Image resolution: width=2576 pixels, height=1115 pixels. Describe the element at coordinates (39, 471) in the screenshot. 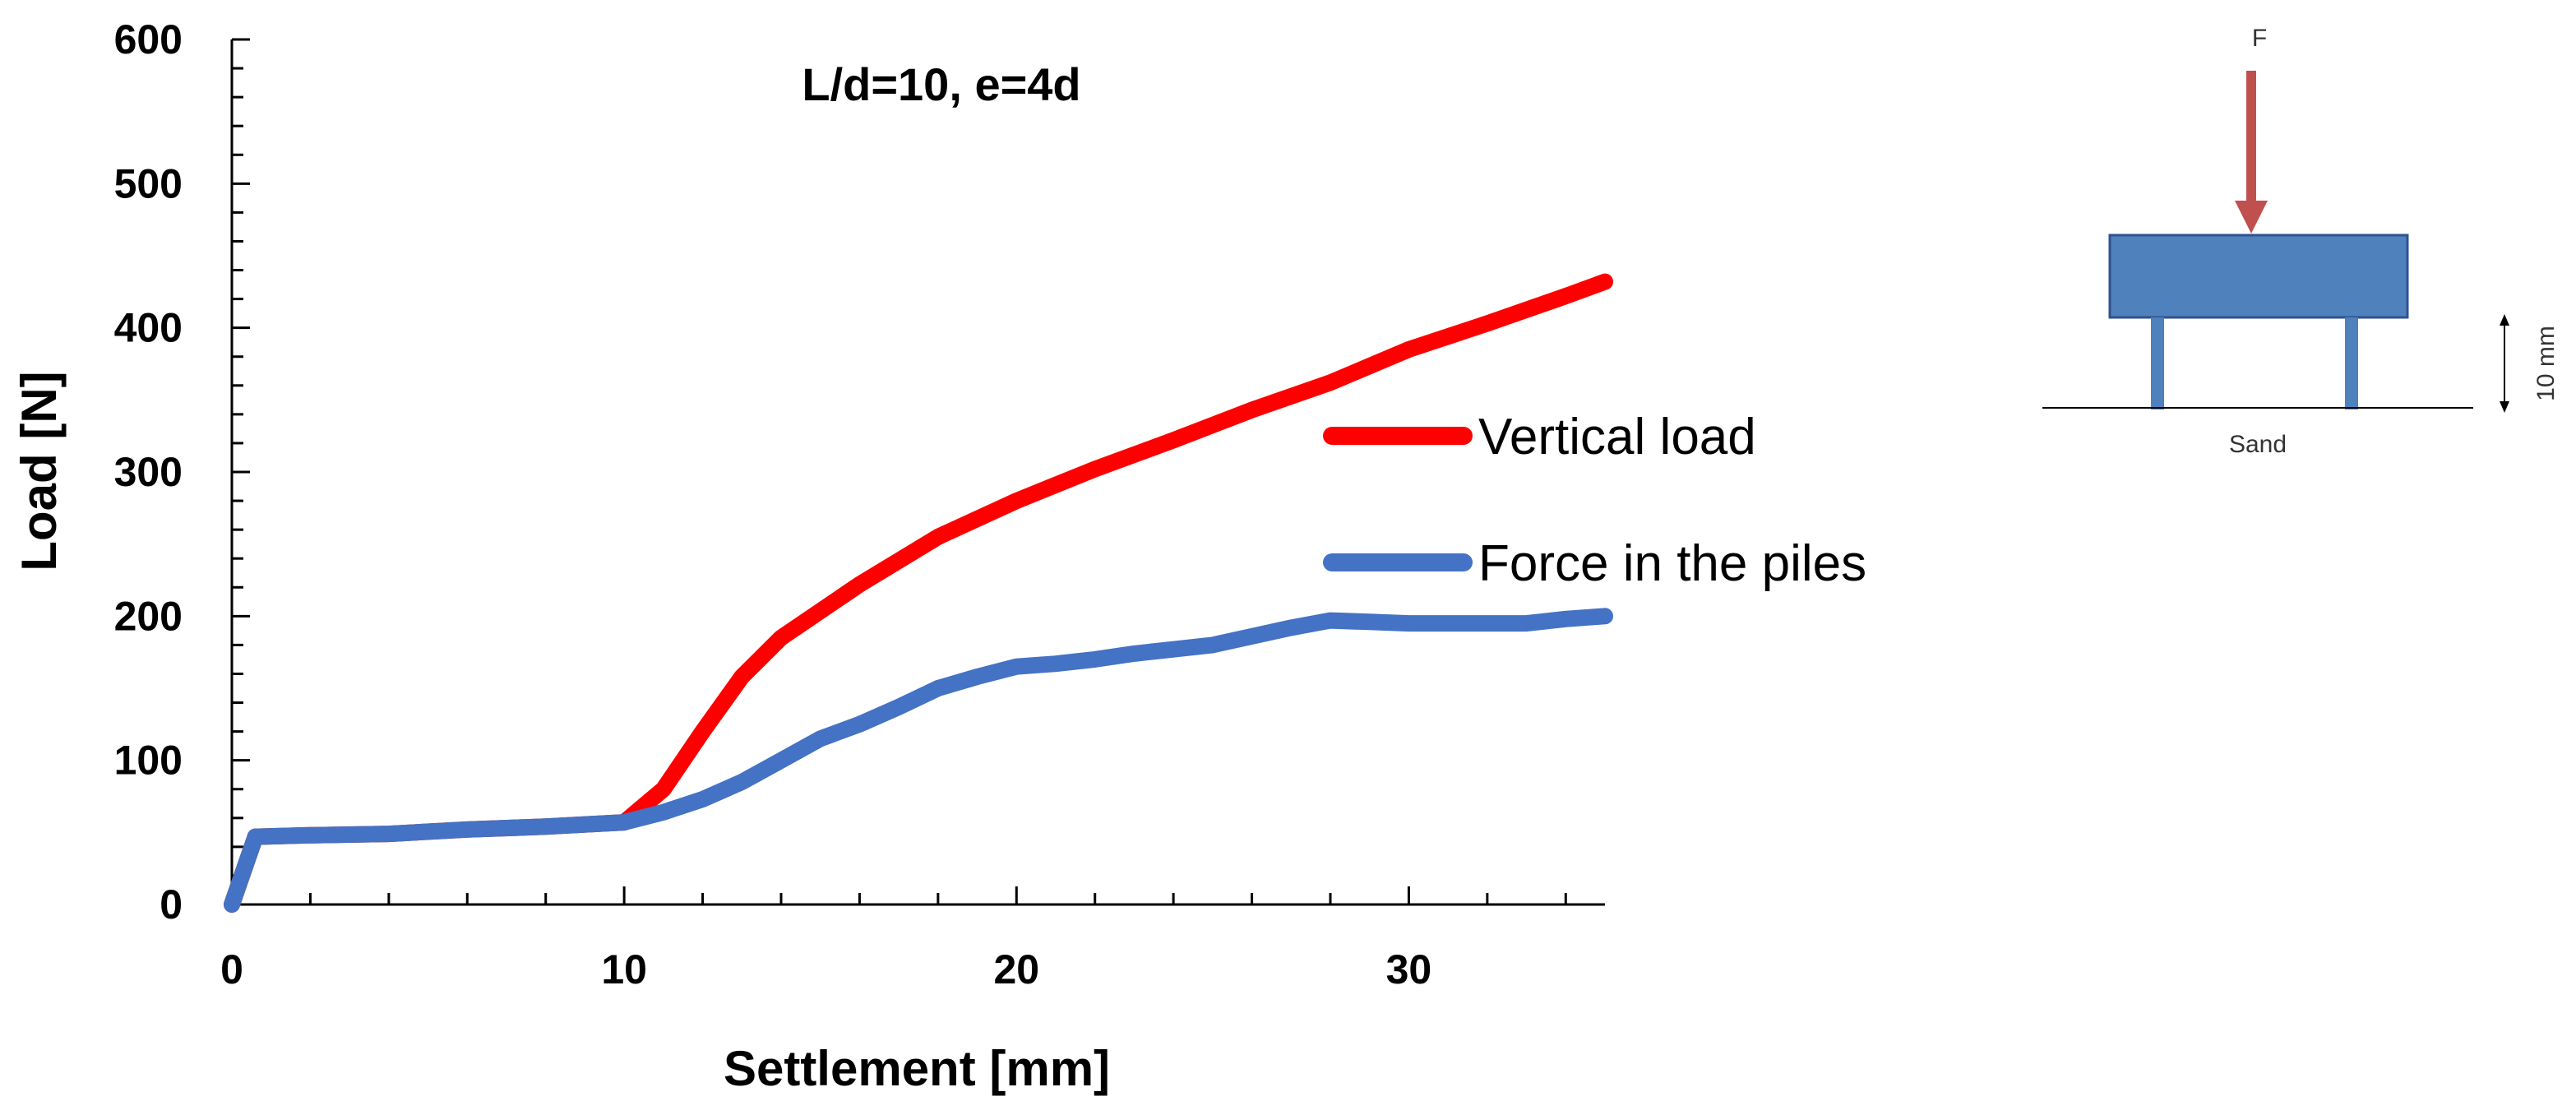

I see `y-axis-title: Load [N]` at that location.